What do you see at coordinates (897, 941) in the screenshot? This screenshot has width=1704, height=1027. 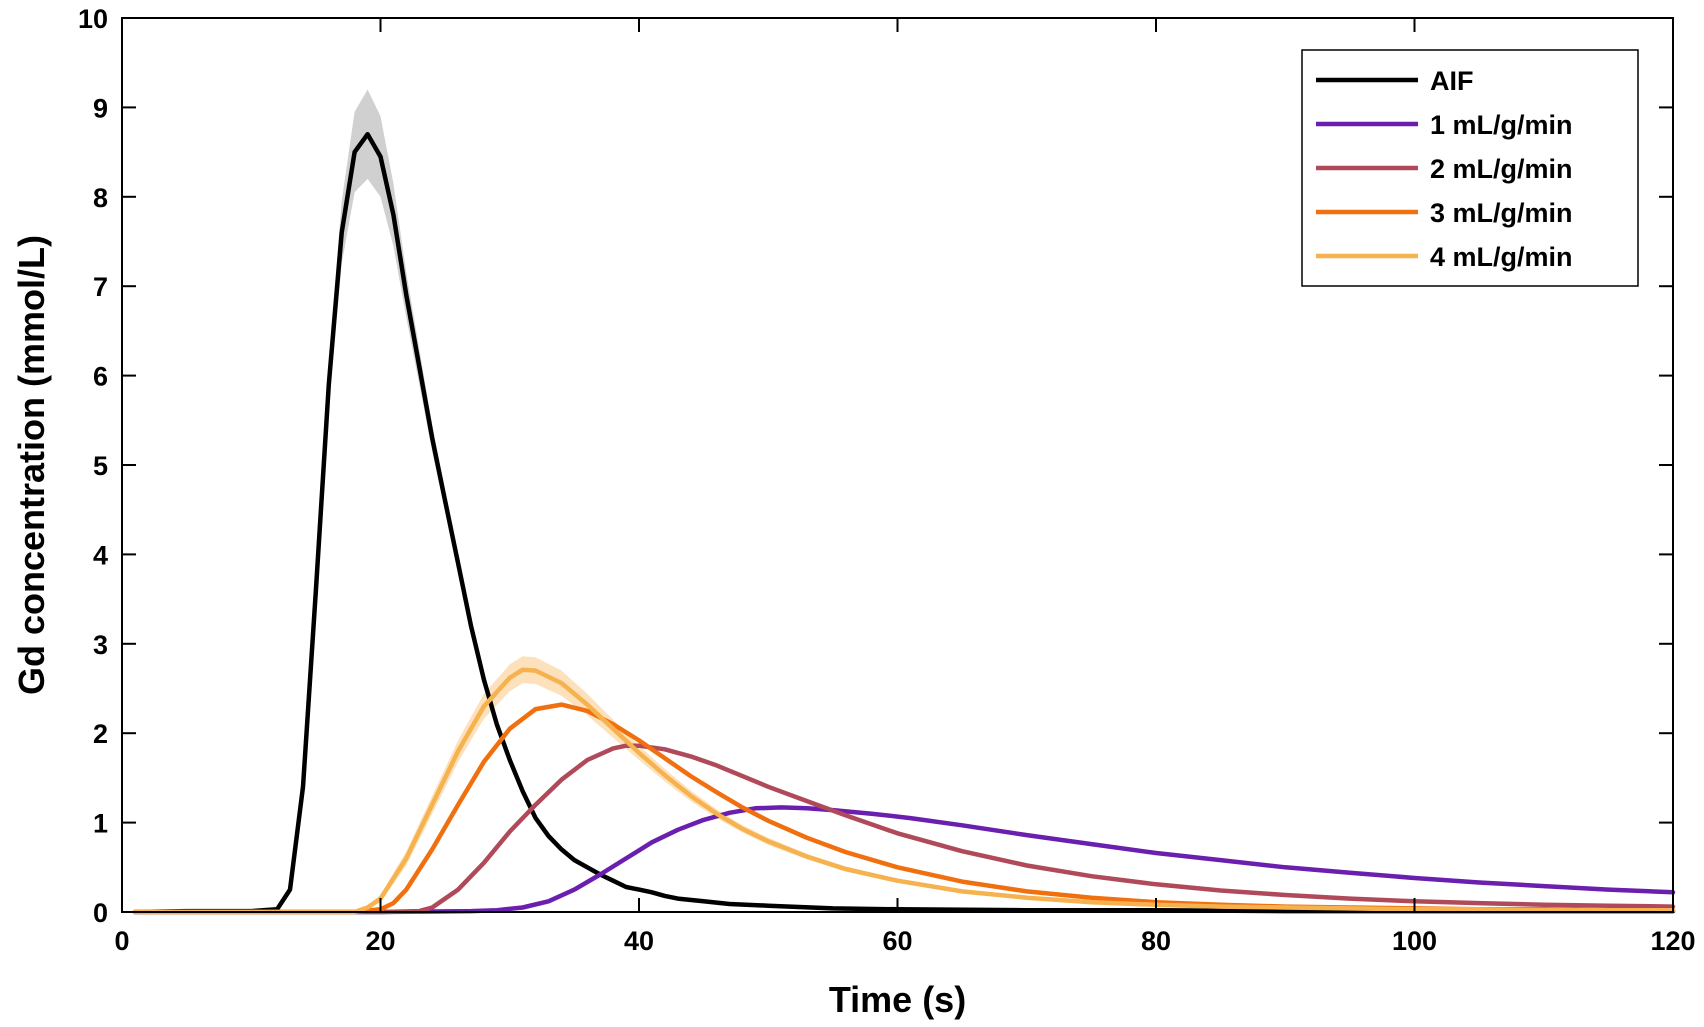 I see `x-tick-label: 60` at bounding box center [897, 941].